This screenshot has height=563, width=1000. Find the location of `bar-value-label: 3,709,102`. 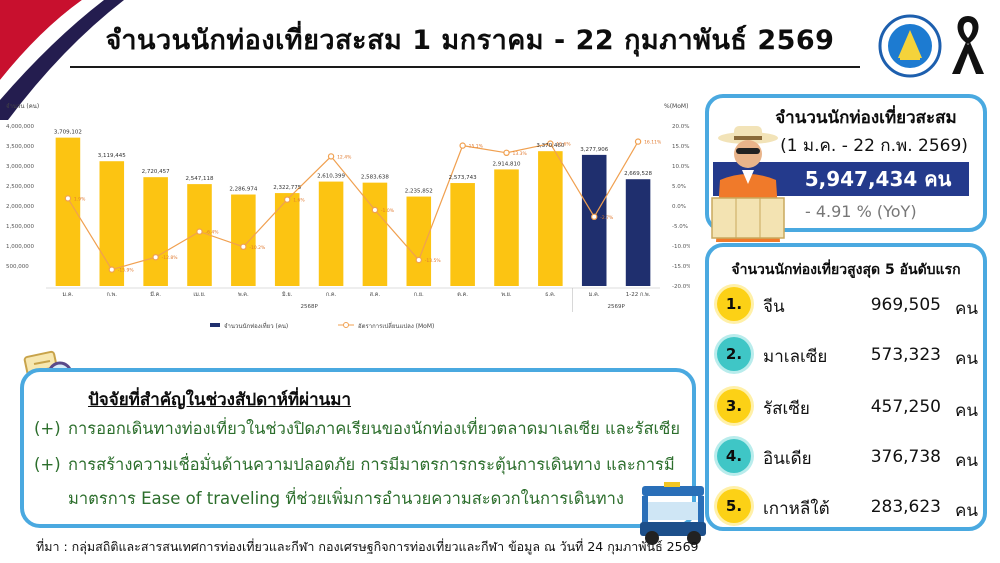

bar-value-label: 3,709,102 is located at coordinates (68, 133).